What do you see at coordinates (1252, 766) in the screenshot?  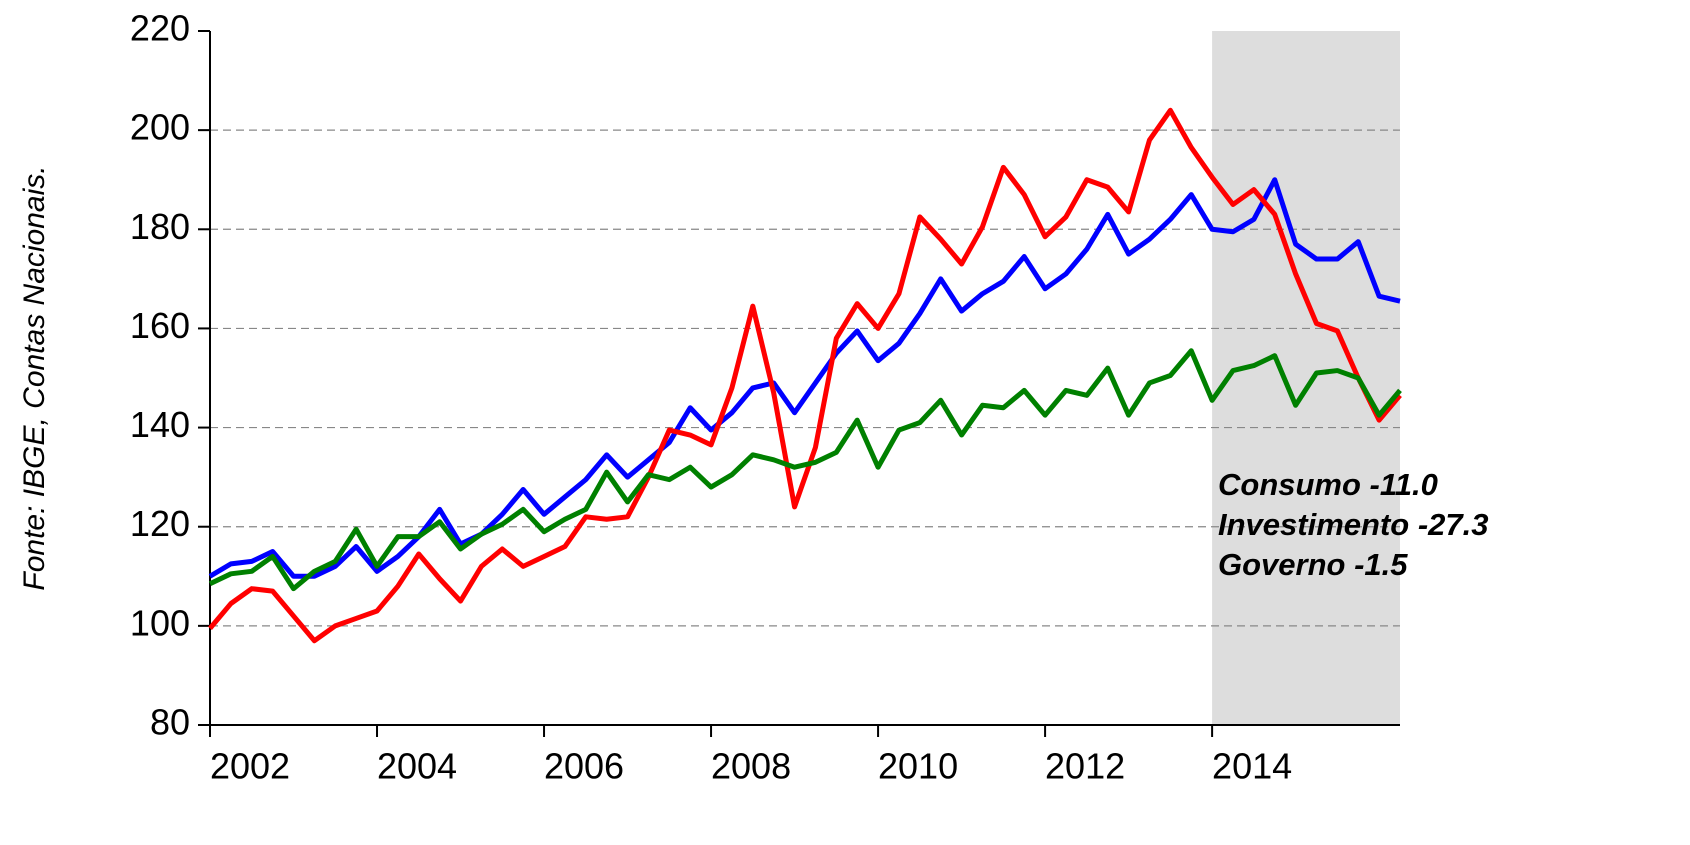 I see `x-tick-label: 2014` at bounding box center [1252, 766].